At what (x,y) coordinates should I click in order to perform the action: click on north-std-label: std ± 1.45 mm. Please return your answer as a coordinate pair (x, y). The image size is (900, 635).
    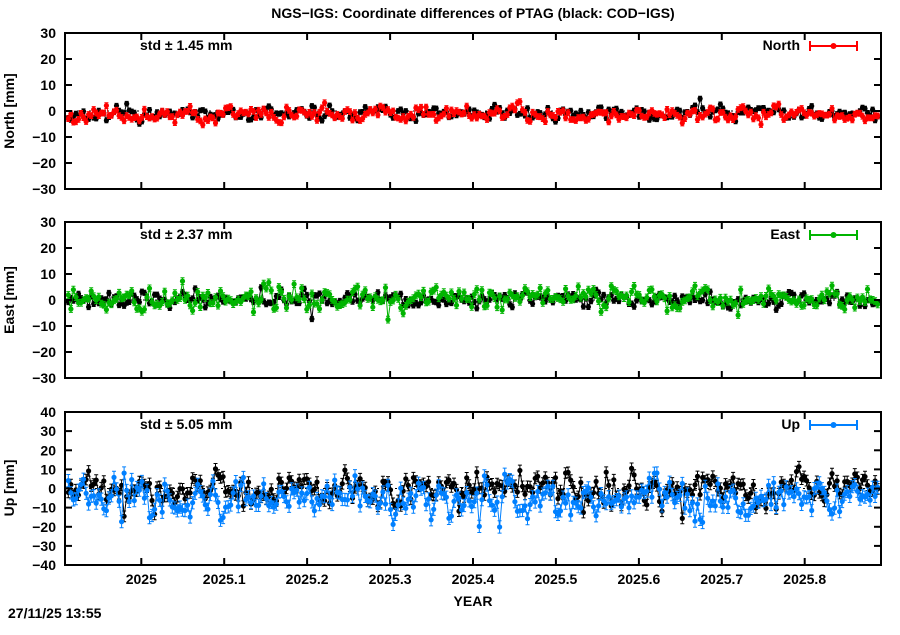
    Looking at the image, I should click on (186, 45).